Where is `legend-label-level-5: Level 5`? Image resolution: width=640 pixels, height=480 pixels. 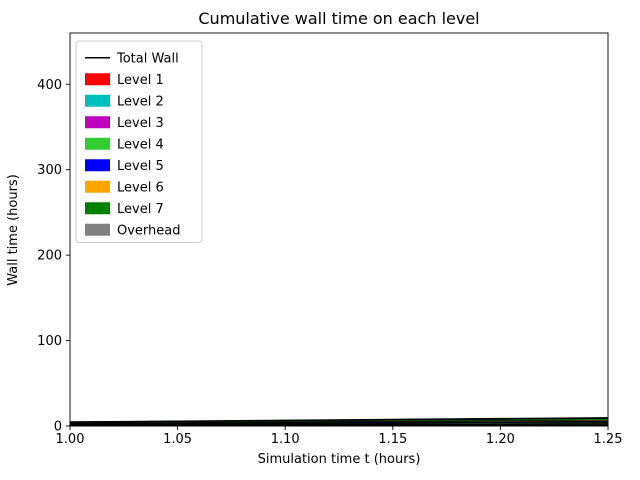
legend-label-level-5: Level 5 is located at coordinates (140, 166).